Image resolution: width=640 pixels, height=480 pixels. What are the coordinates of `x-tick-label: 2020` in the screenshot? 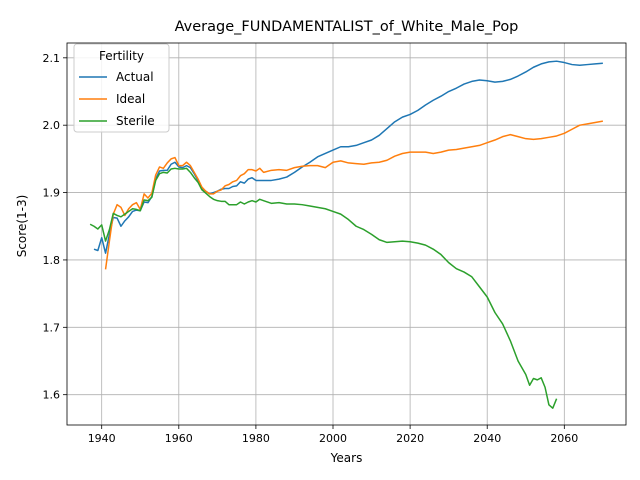 It's located at (410, 438).